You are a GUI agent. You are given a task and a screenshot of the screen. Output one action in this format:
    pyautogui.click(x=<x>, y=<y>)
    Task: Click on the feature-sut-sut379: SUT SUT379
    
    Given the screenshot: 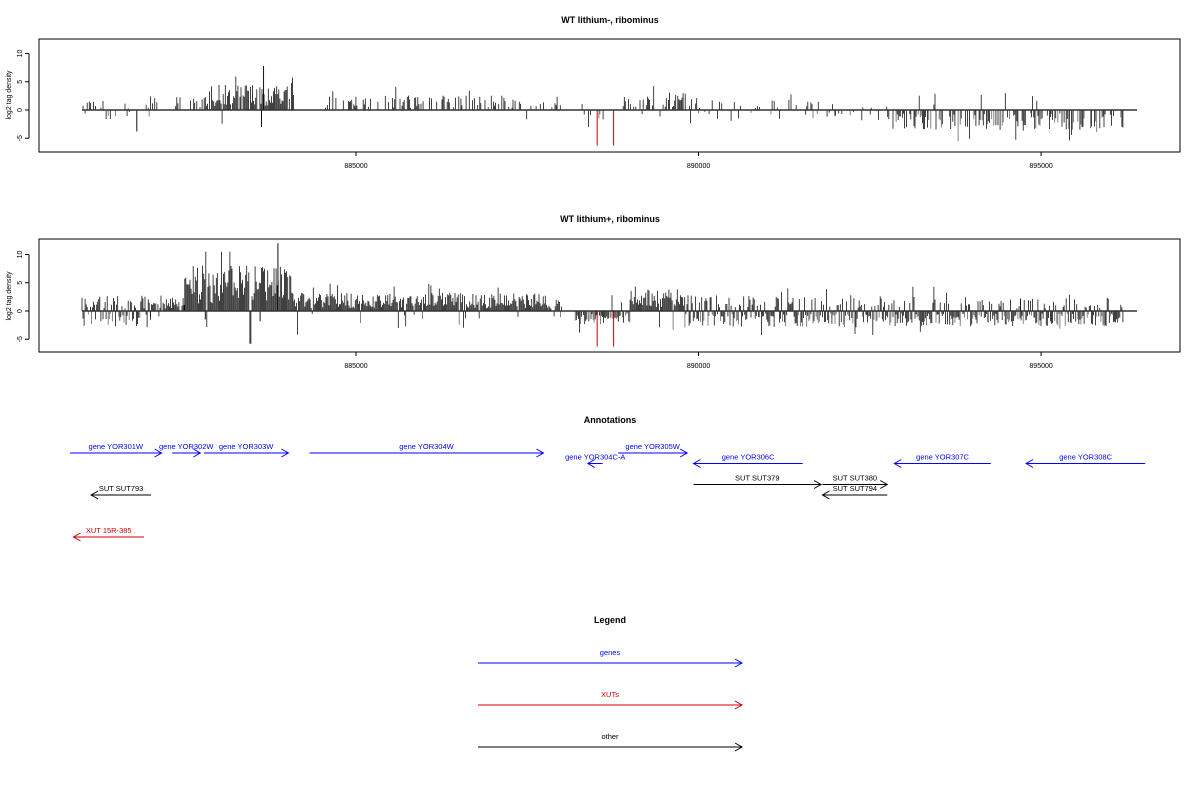 What is the action you would take?
    pyautogui.click(x=758, y=481)
    